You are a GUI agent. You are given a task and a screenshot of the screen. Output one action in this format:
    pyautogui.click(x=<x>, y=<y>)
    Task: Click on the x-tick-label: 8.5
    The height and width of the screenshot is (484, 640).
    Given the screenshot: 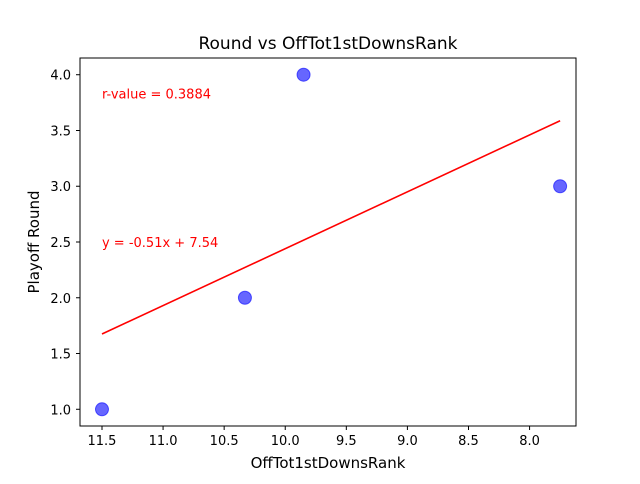 What is the action you would take?
    pyautogui.click(x=468, y=441)
    